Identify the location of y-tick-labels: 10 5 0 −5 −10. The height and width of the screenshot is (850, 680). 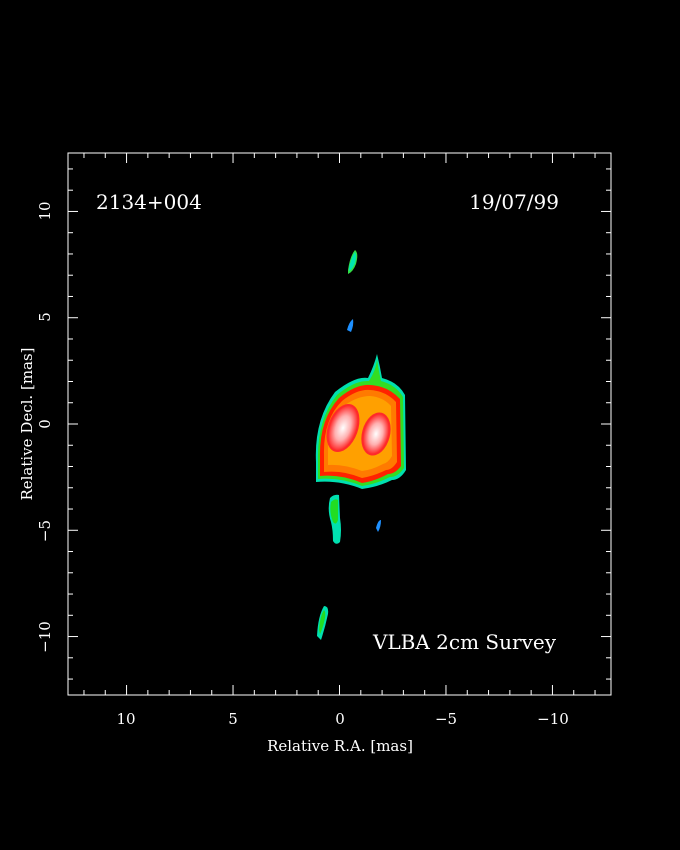
(45, 426).